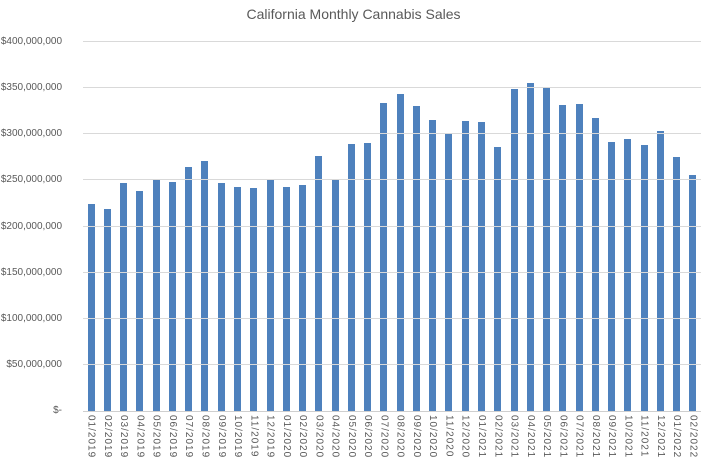  What do you see at coordinates (449, 436) in the screenshot?
I see `x-axis-tick-label: 11/2020` at bounding box center [449, 436].